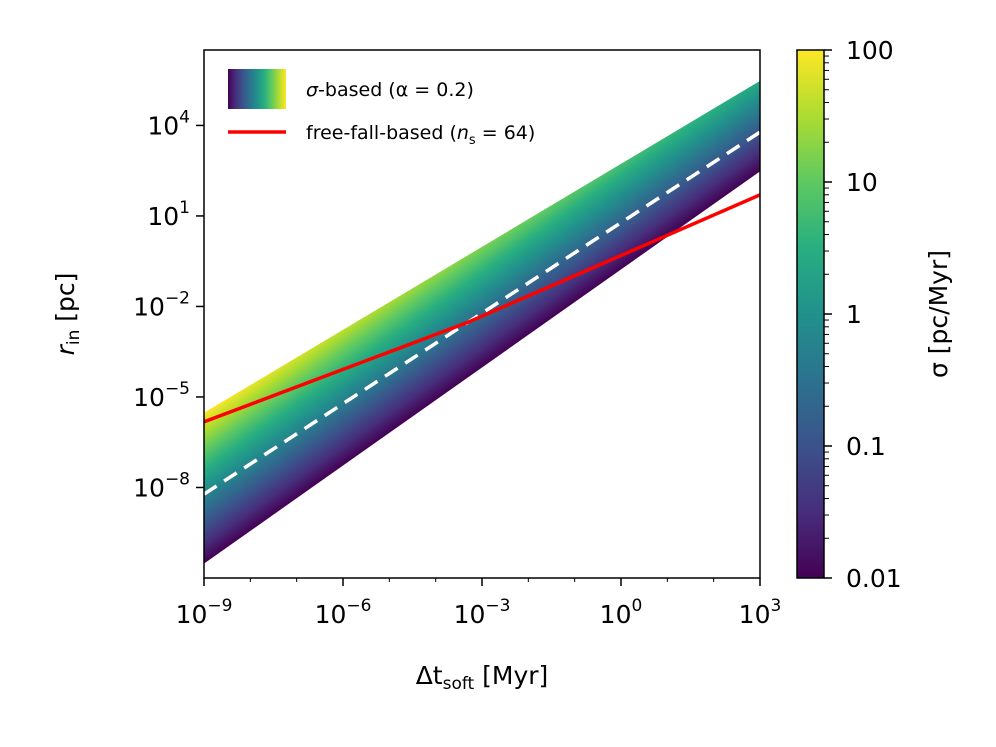 This screenshot has height=747, width=996. What do you see at coordinates (257, 89) in the screenshot?
I see `legend-swatch-sigma` at bounding box center [257, 89].